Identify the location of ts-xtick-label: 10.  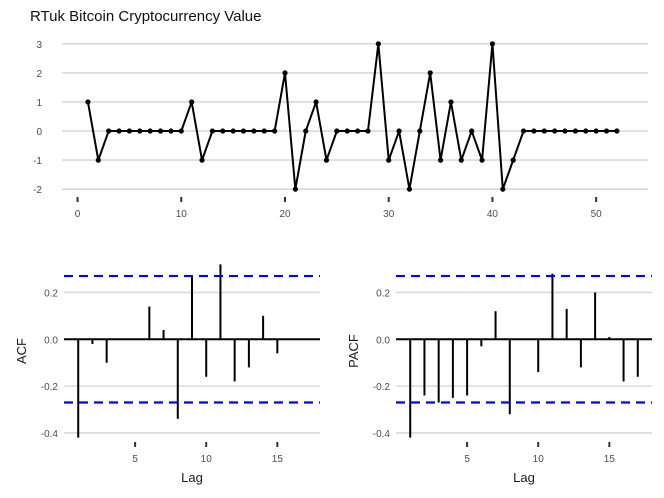
(182, 214).